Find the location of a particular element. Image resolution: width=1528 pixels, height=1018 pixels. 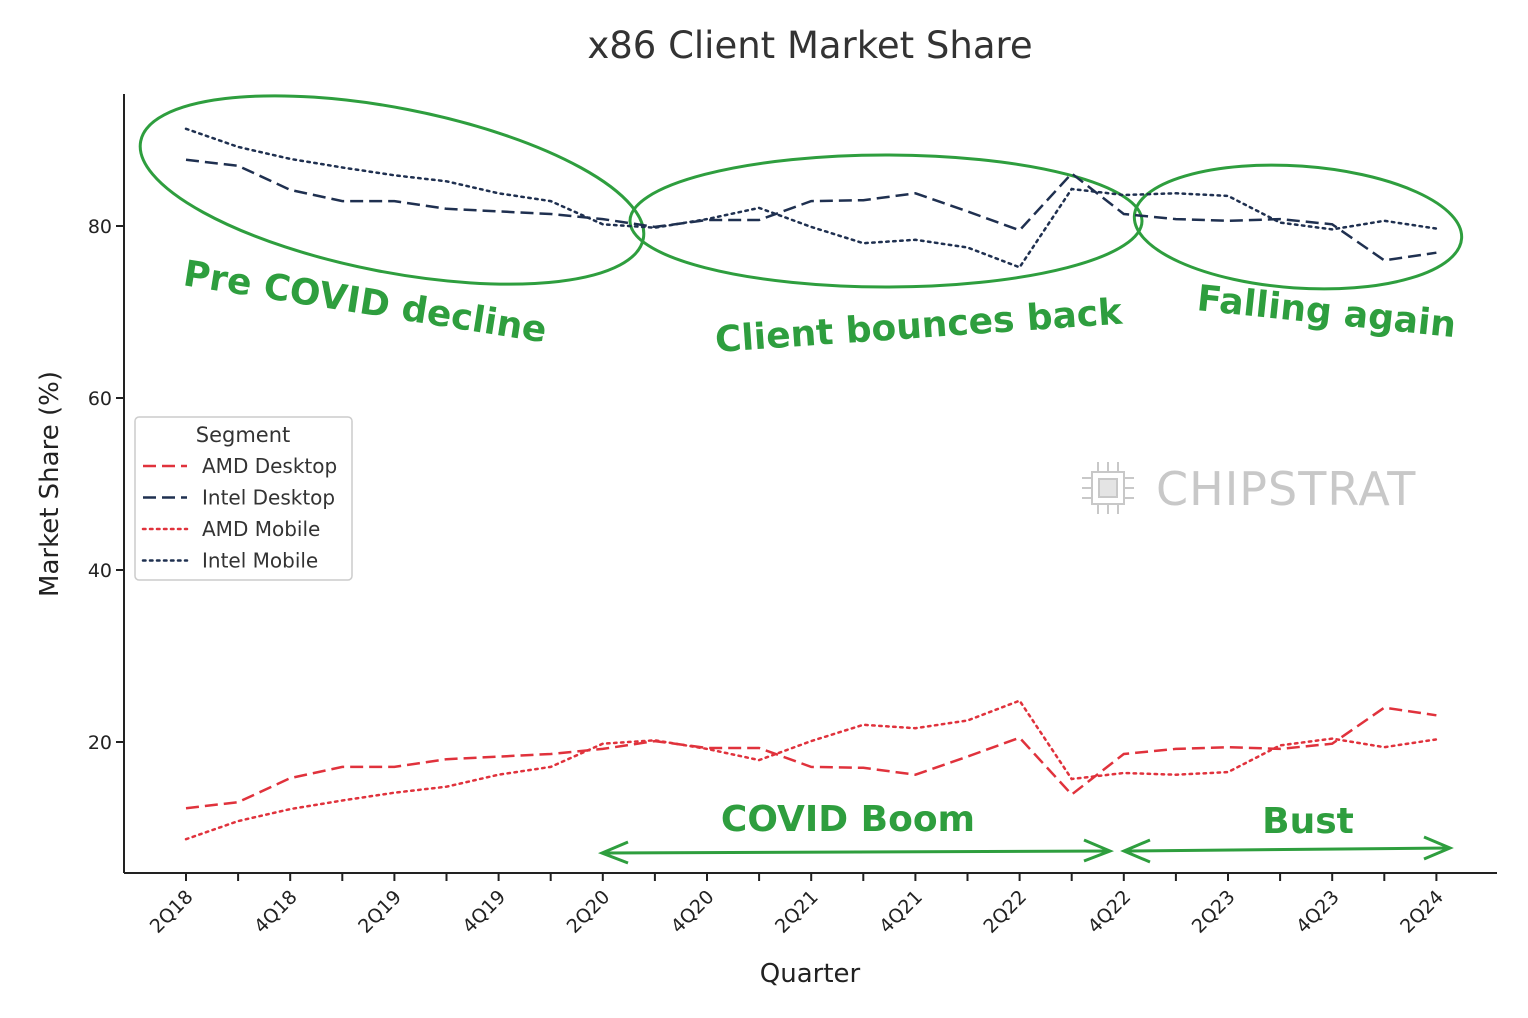

chip-icon is located at coordinates (1108, 488).